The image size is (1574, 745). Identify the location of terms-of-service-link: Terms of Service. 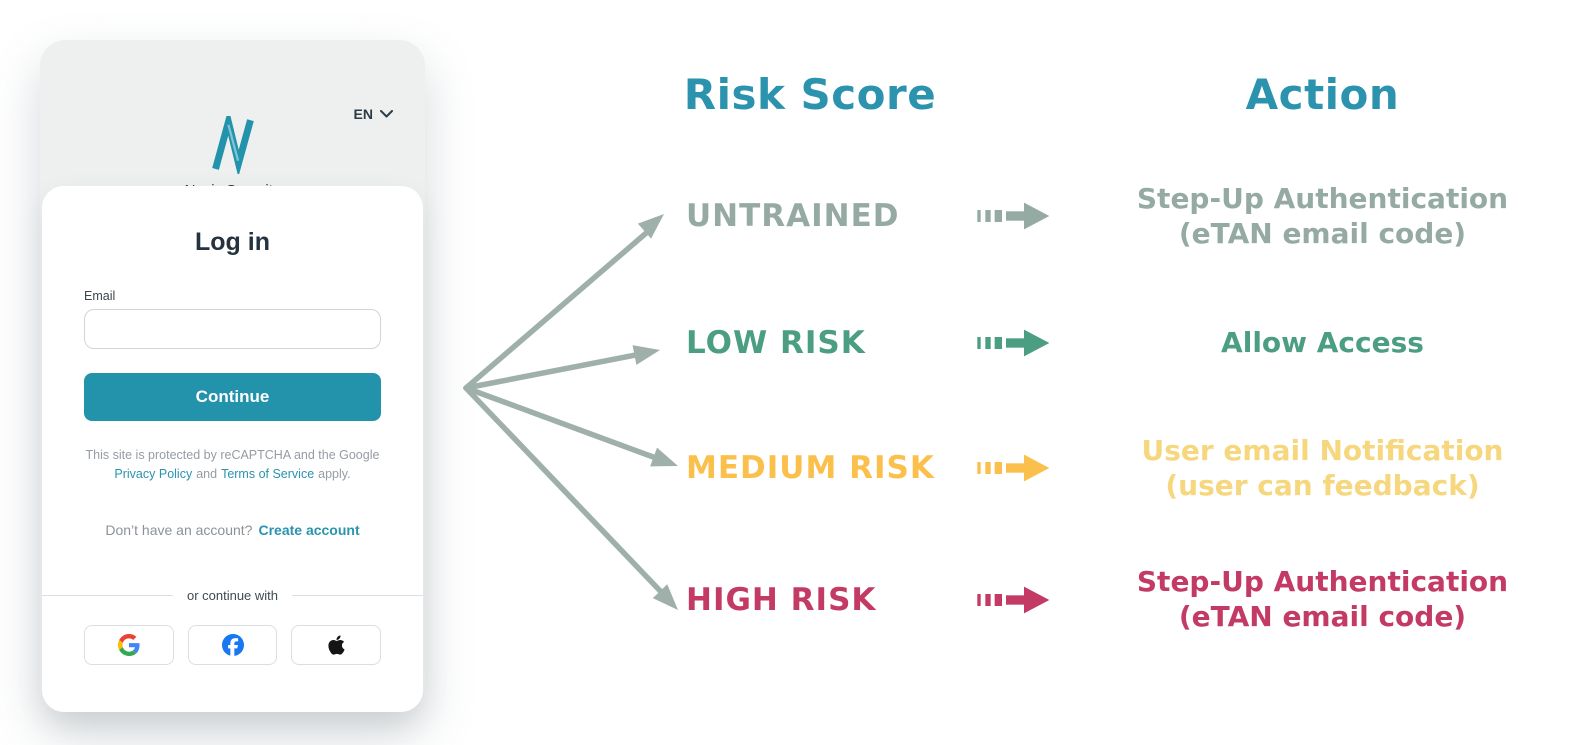
(268, 473).